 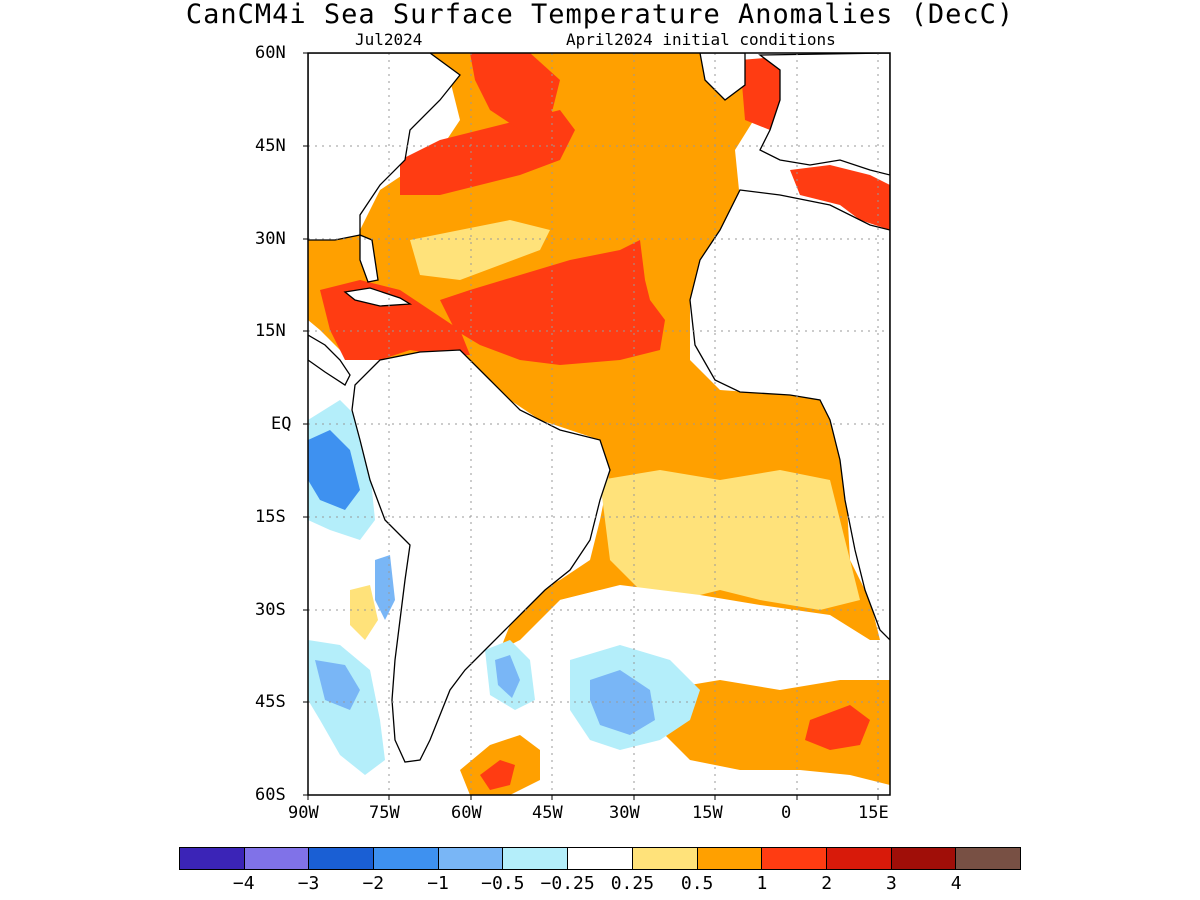 What do you see at coordinates (497, 775) in the screenshot?
I see `falklands-strong-warm` at bounding box center [497, 775].